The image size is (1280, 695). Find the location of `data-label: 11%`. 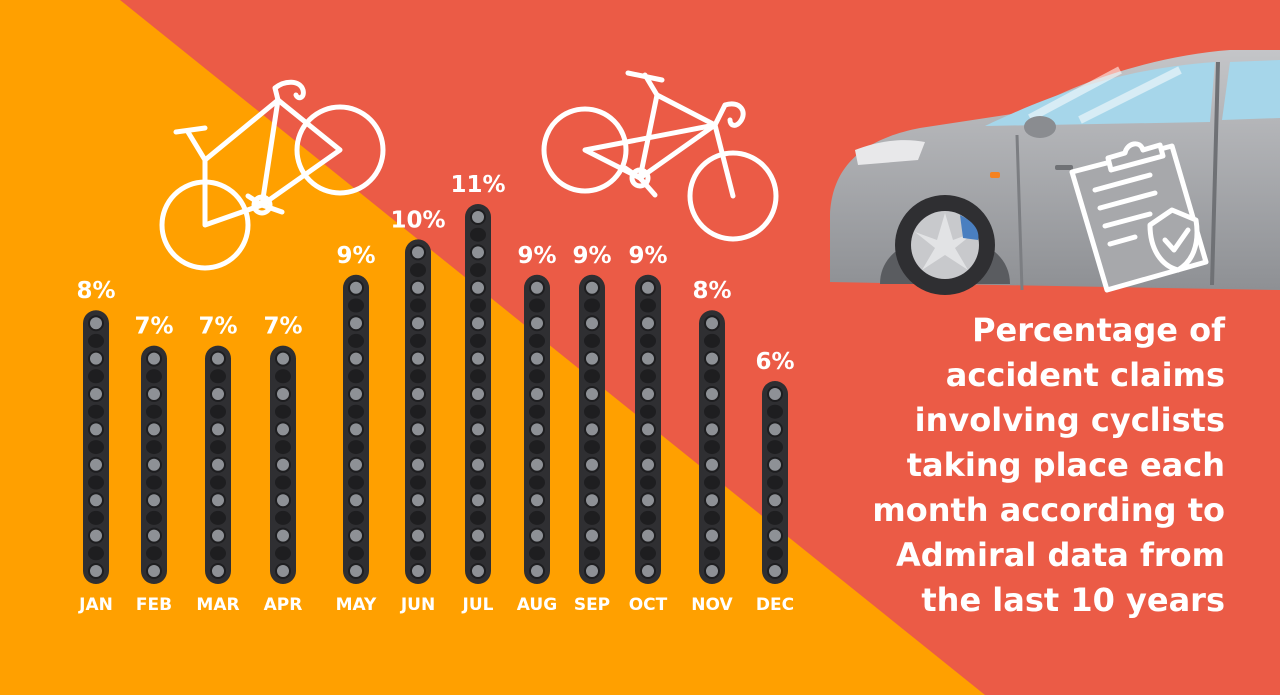

data-label: 11% is located at coordinates (477, 185).